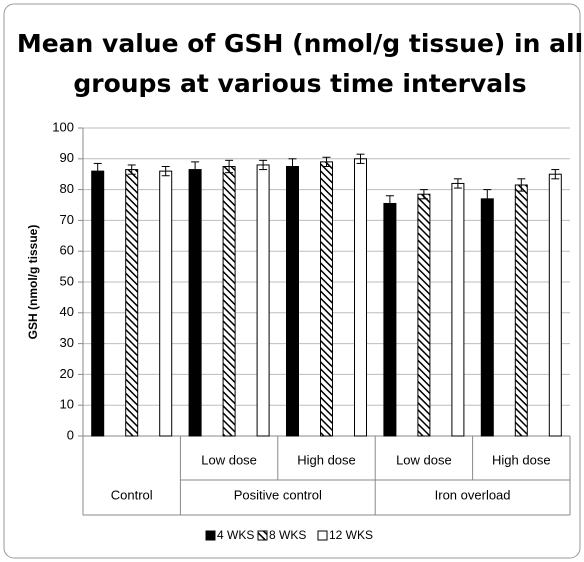 This screenshot has height=562, width=584. I want to click on y-tick-label: 20, so click(67, 373).